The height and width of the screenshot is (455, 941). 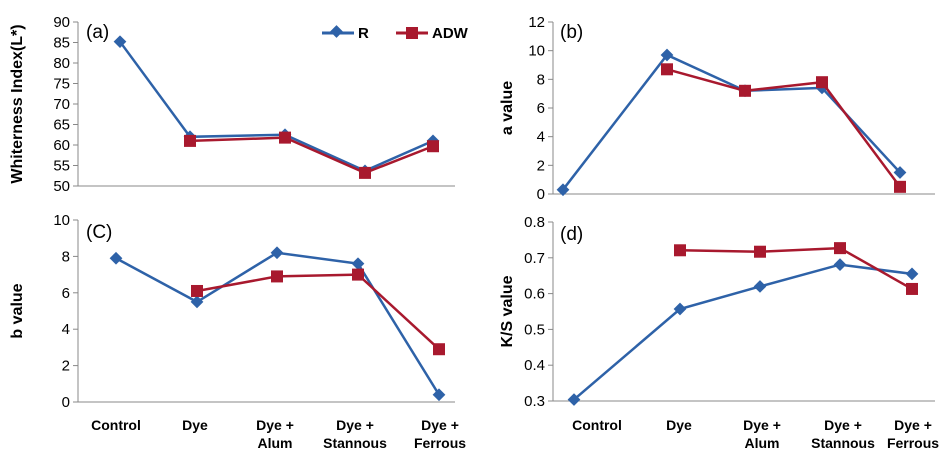 I want to click on y-tick-label: 0.5, so click(x=534, y=329).